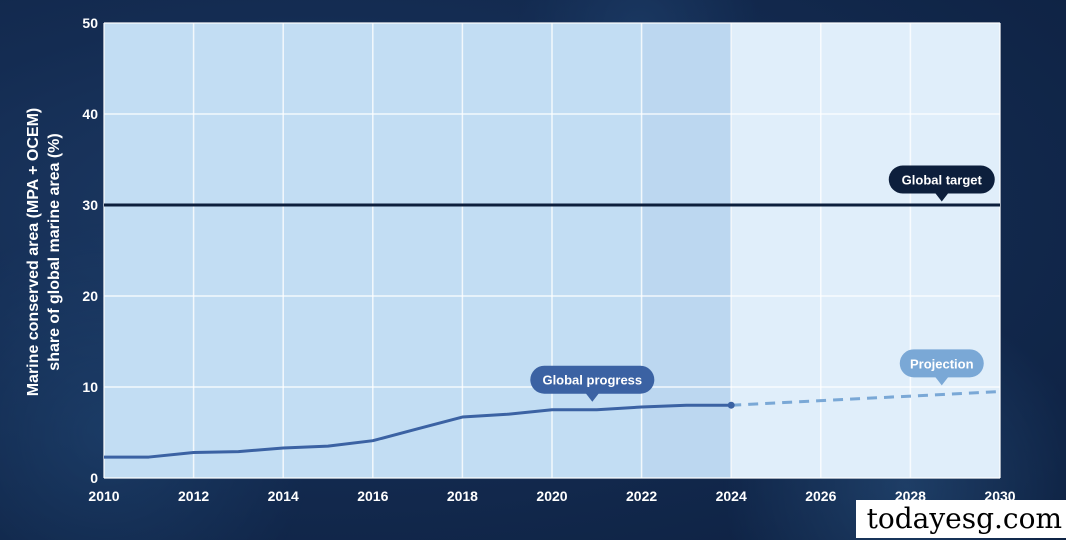  Describe the element at coordinates (551, 496) in the screenshot. I see `x-tick-label: 2020` at that location.